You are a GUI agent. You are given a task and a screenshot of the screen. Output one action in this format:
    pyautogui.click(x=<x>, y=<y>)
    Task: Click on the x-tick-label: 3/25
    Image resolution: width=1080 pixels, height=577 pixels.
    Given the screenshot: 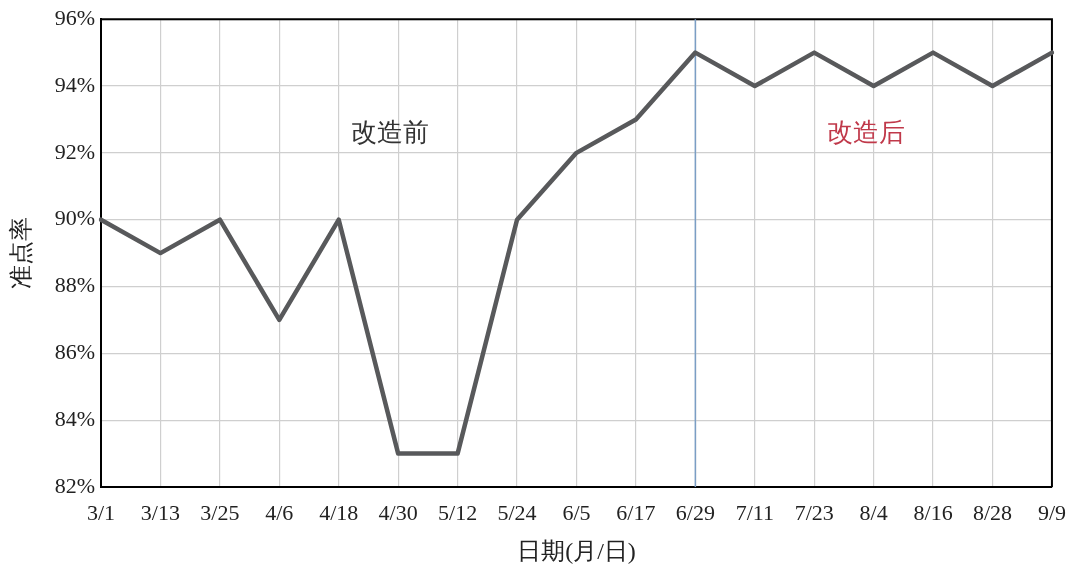 What is the action you would take?
    pyautogui.click(x=220, y=512)
    